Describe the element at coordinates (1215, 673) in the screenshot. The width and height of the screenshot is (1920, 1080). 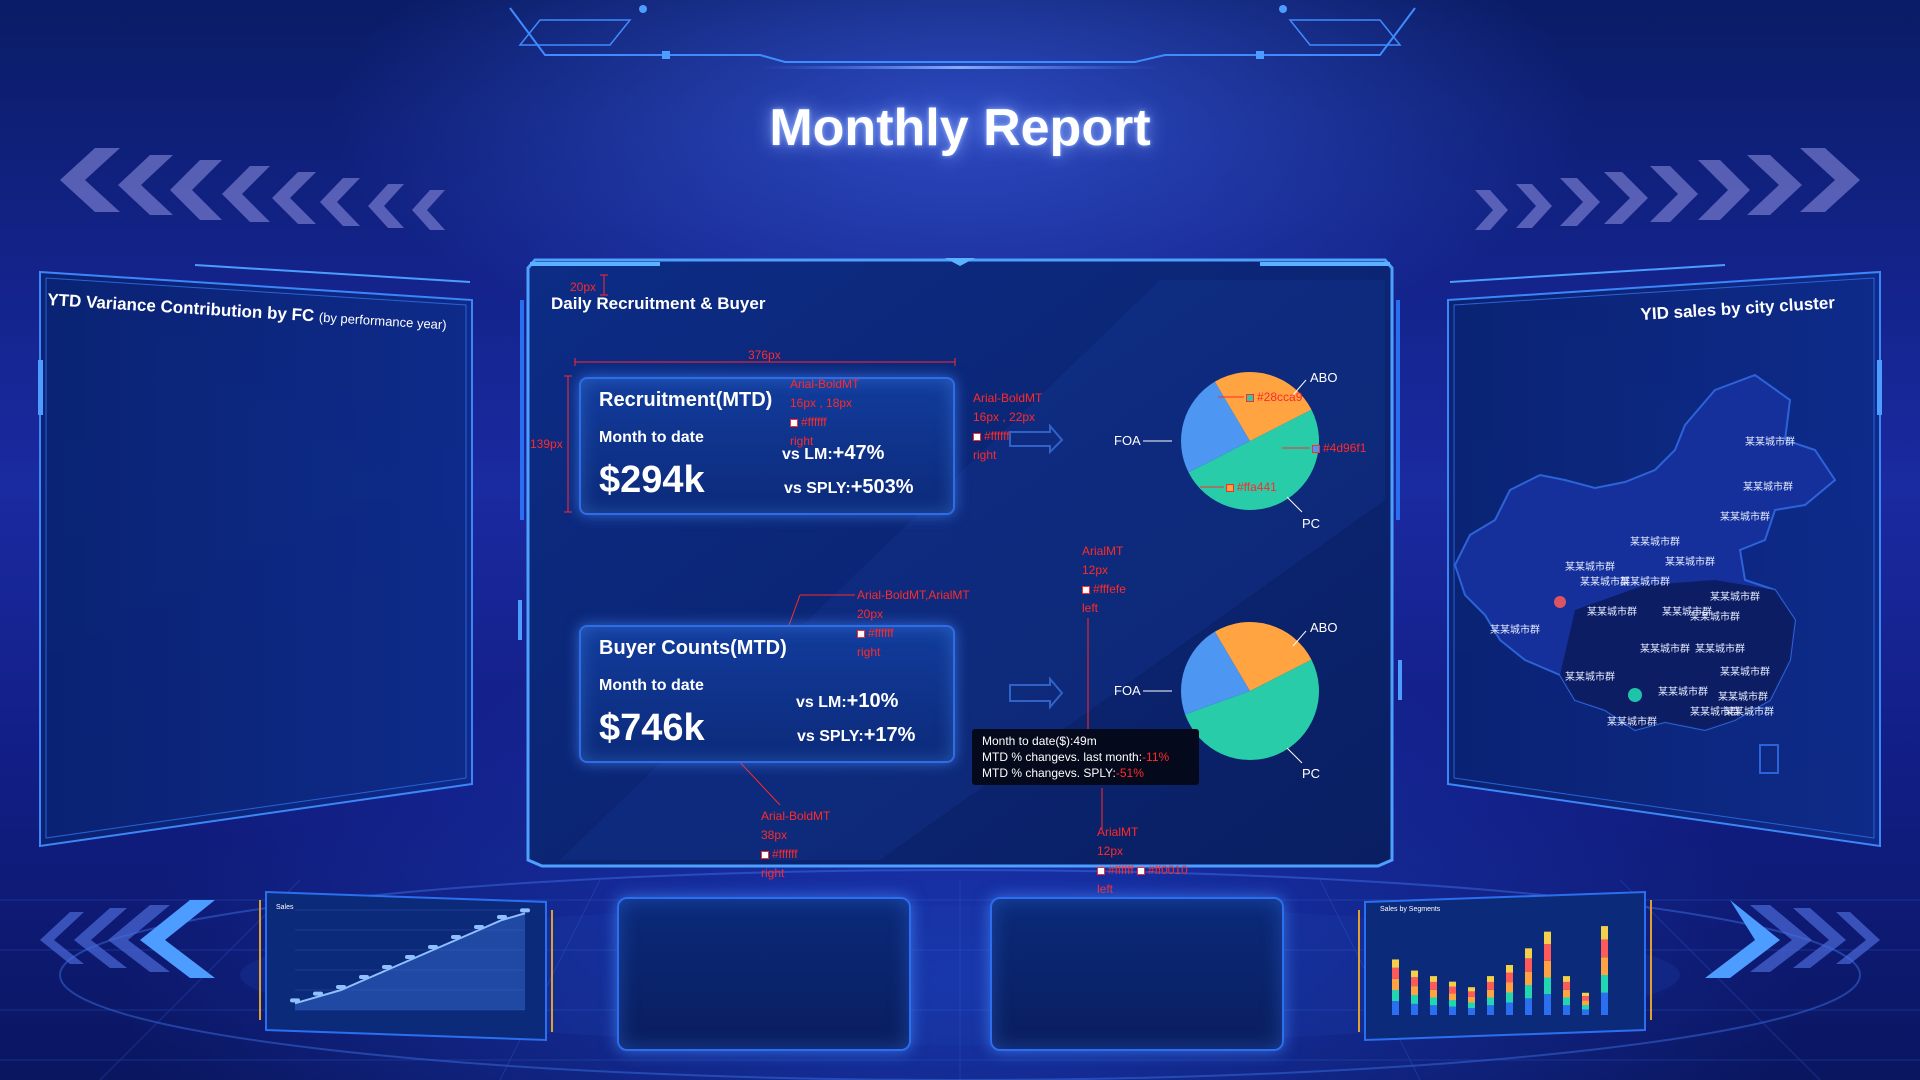
I see `pie-bottom-slice-abo` at that location.